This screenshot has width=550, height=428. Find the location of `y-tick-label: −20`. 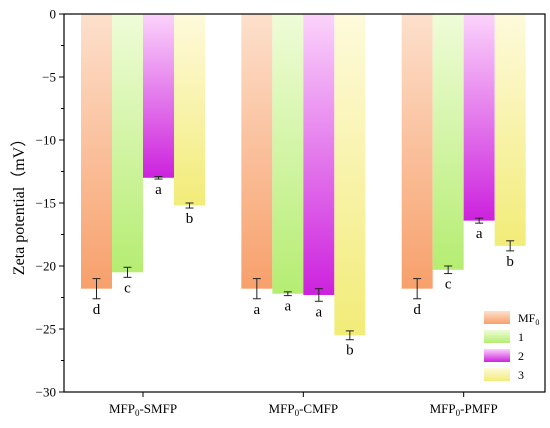

y-tick-label: −20 is located at coordinates (46, 266).